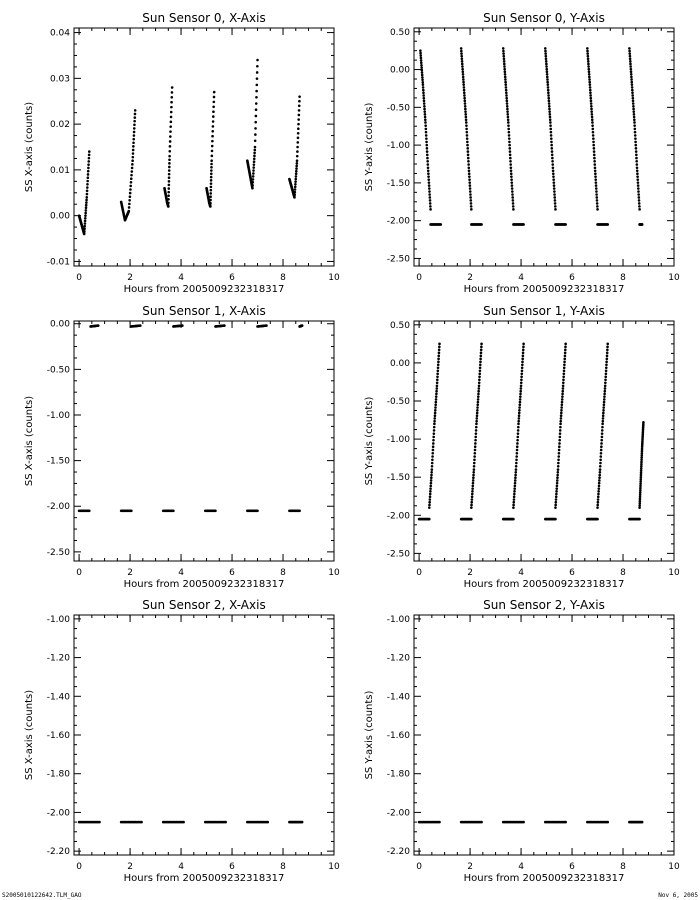 The height and width of the screenshot is (900, 700). What do you see at coordinates (369, 146) in the screenshot?
I see `y-axis-label: SS Y-axis (counts)` at bounding box center [369, 146].